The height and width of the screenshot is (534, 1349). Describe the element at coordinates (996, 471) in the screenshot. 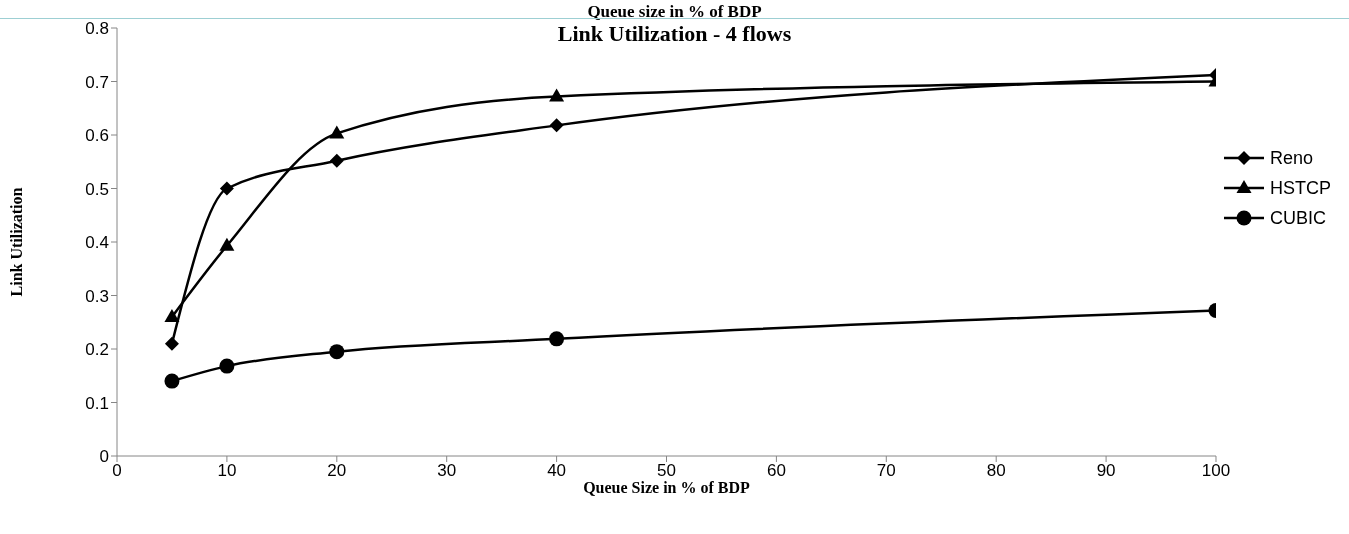

I see `x-tick-label: 80` at that location.